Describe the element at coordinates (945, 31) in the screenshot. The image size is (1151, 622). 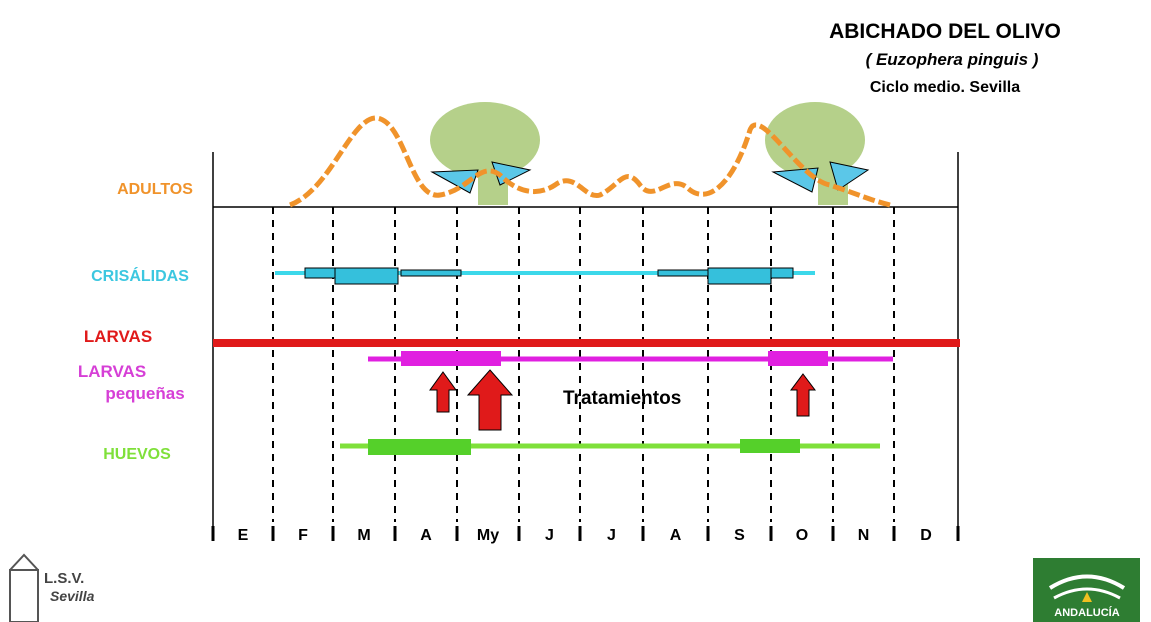
I see `title: ABICHADO DEL OLIVO` at that location.